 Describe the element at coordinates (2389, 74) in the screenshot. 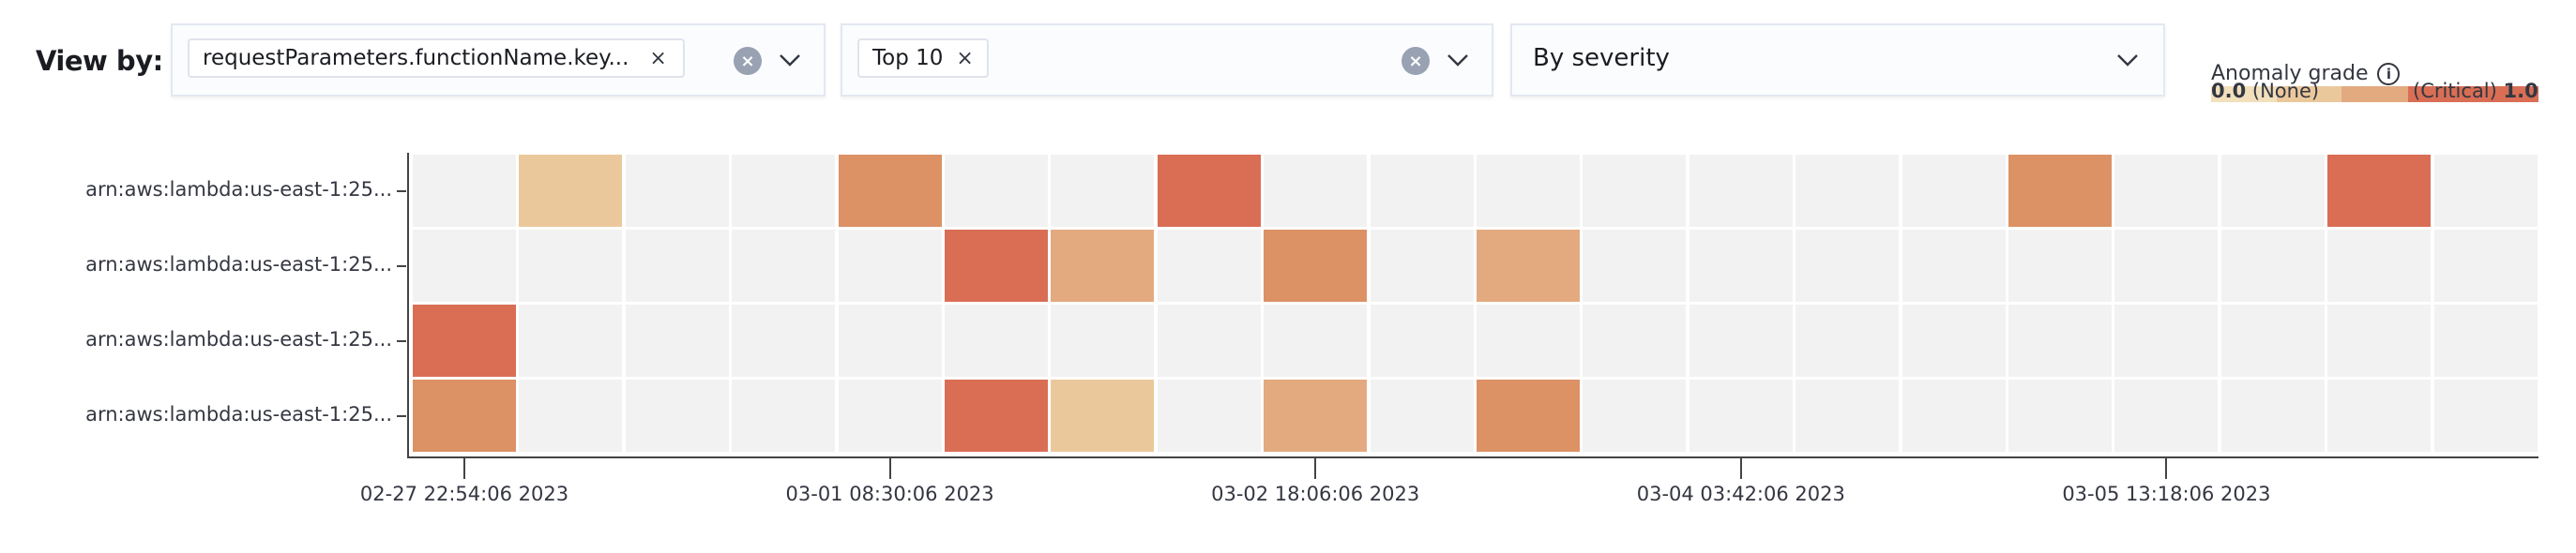

I see `info-icon: i` at that location.